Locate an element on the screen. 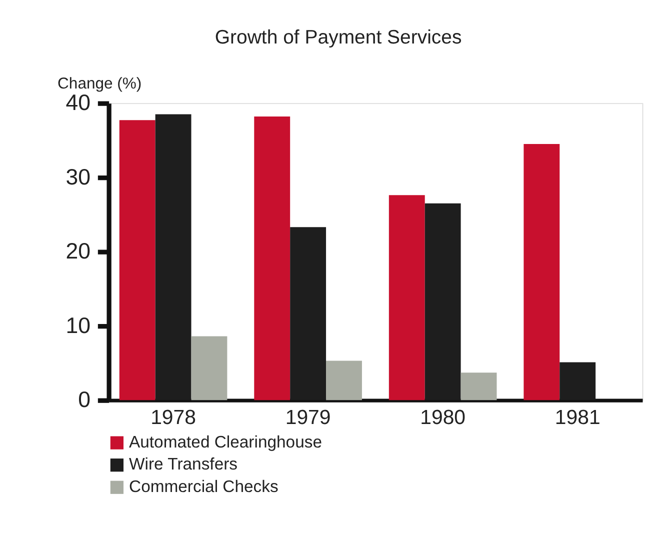  legend-label: Automated Clearinghouse is located at coordinates (225, 442).